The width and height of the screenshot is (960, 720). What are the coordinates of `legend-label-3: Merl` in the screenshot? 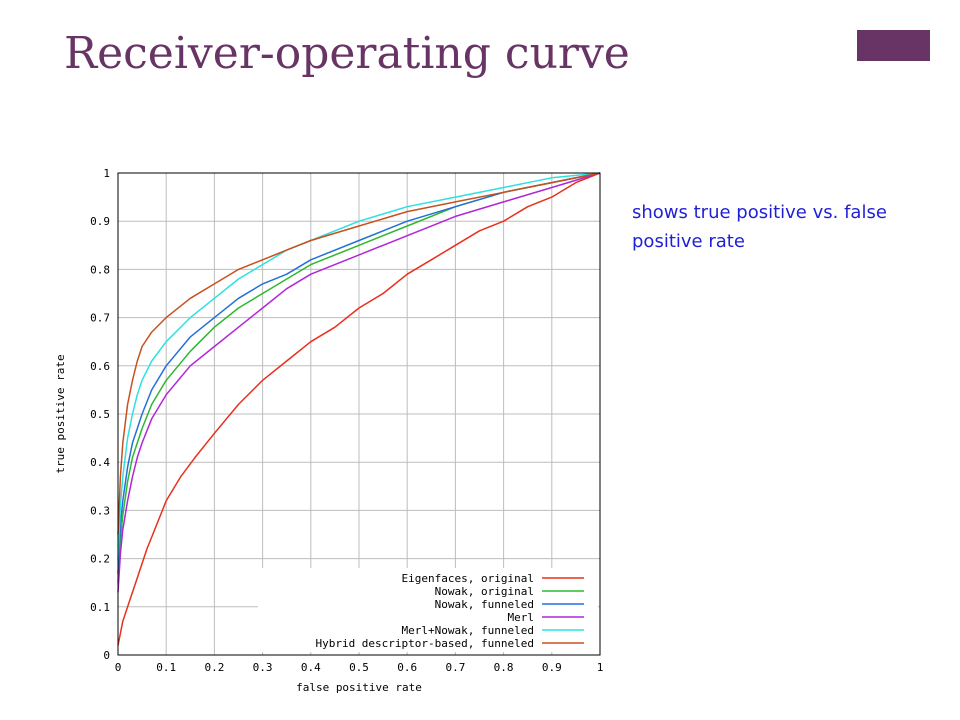 It's located at (521, 617).